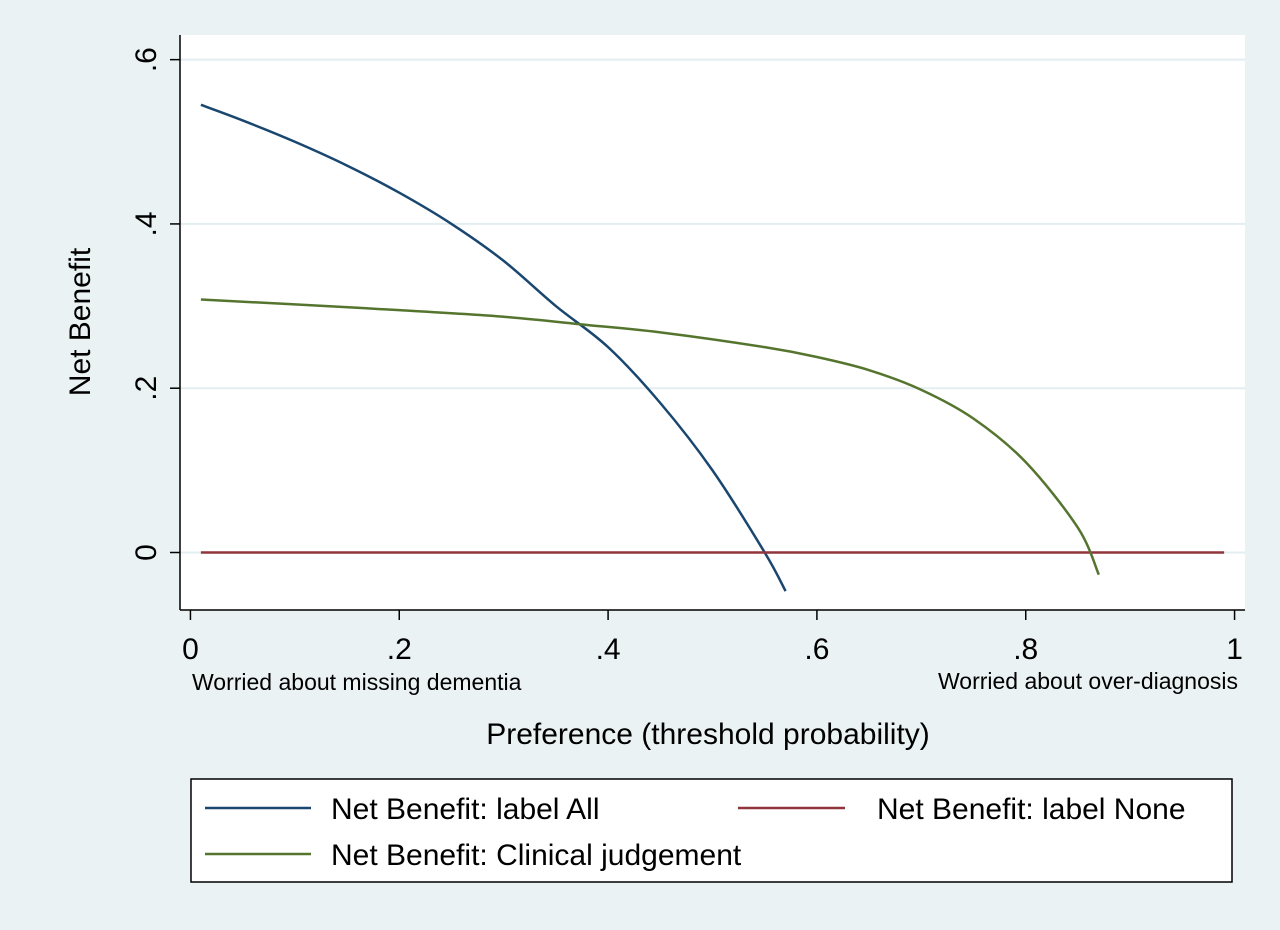 This screenshot has height=930, width=1280. Describe the element at coordinates (146, 59) in the screenshot. I see `y-tick-label: .6` at that location.